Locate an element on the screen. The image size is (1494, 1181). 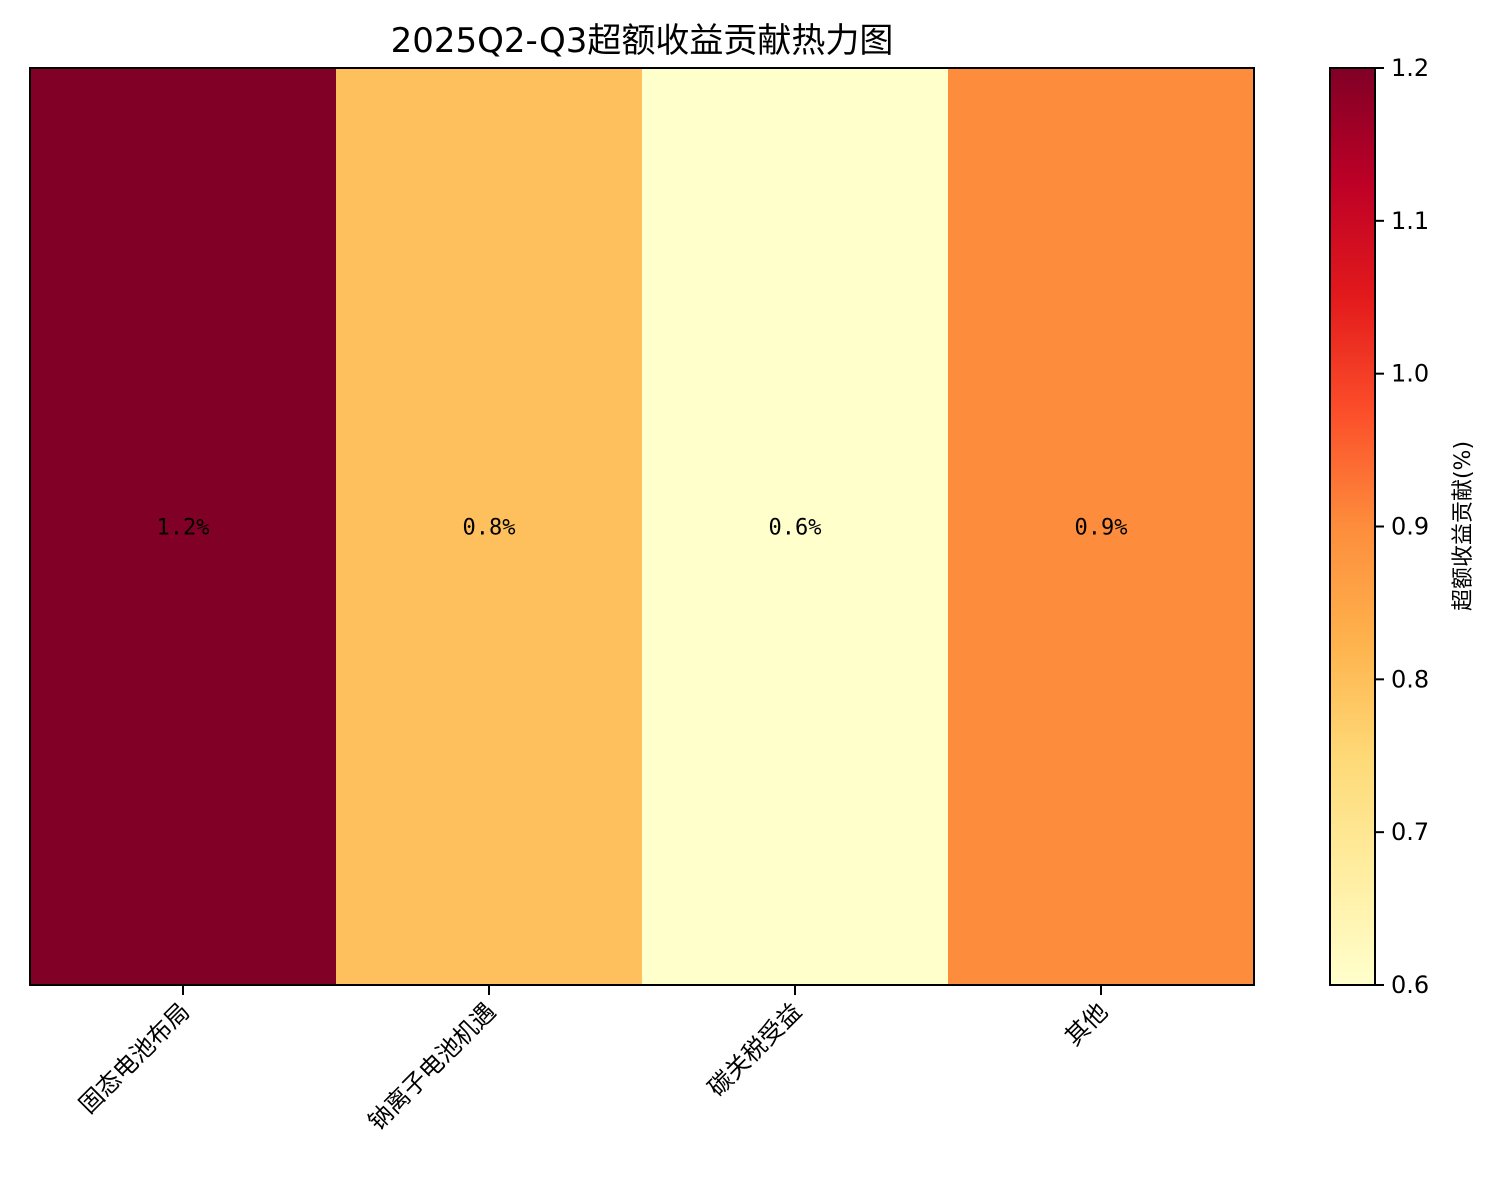
colorbar-tick-label: 0.8 is located at coordinates (1410, 679).